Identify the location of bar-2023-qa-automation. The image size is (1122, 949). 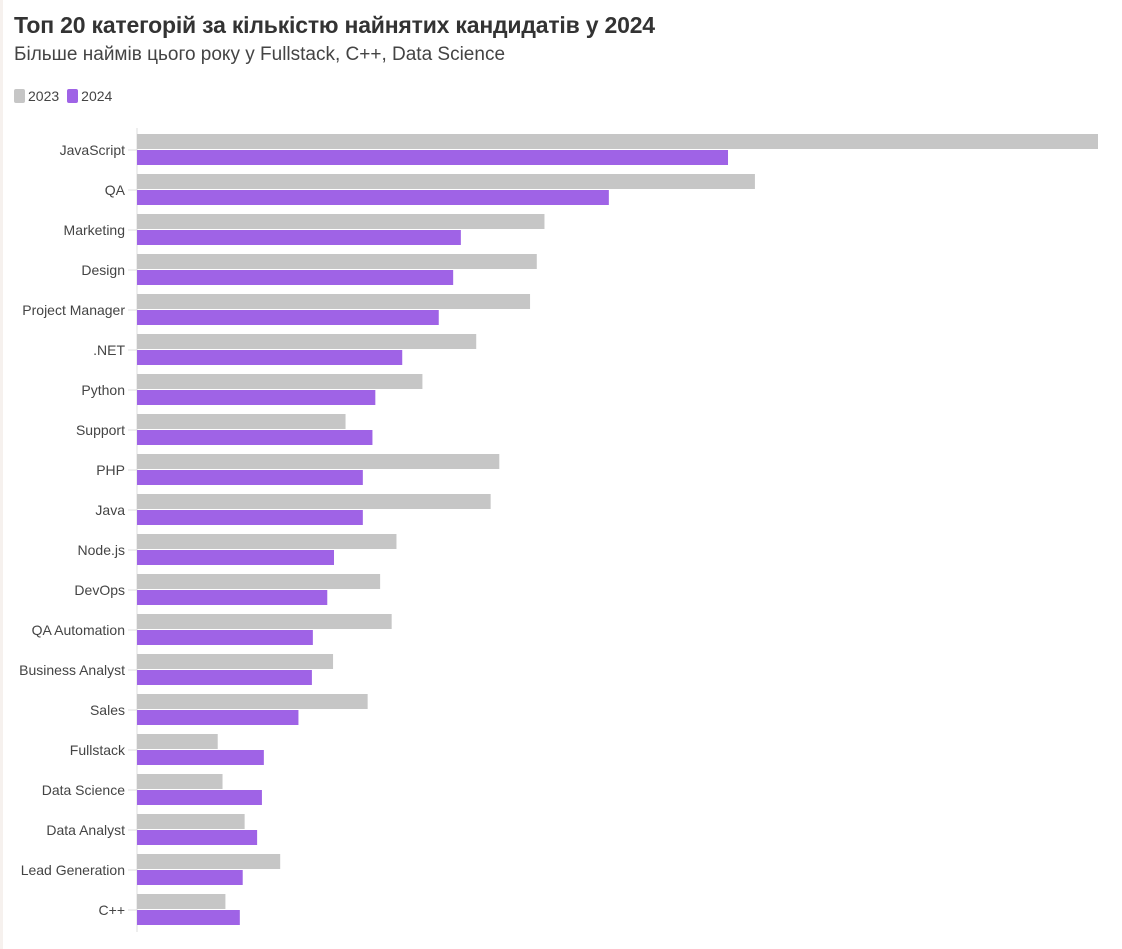
(264, 621).